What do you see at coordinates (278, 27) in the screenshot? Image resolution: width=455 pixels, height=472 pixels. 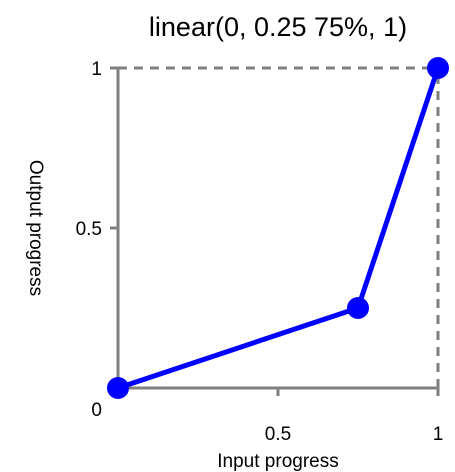 I see `chart-title: linear(0, 0.25 75%, 1)` at bounding box center [278, 27].